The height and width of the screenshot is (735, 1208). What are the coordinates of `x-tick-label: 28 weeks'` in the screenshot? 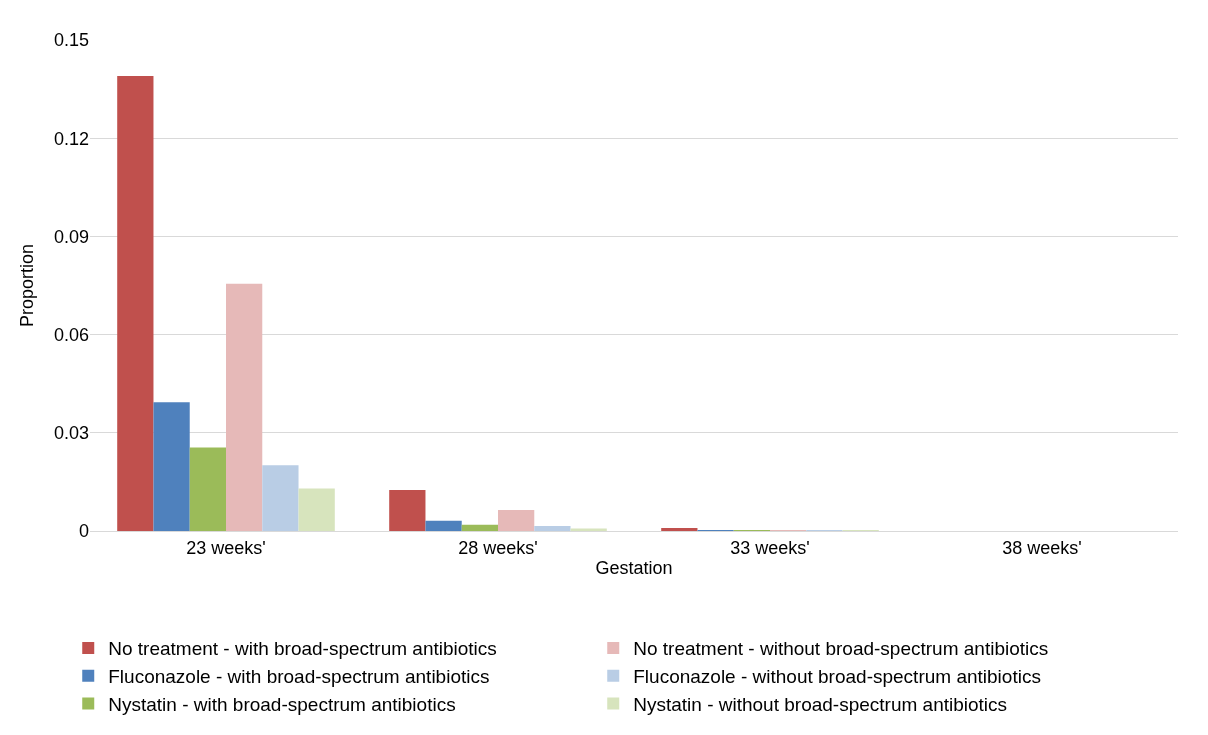 It's located at (498, 547).